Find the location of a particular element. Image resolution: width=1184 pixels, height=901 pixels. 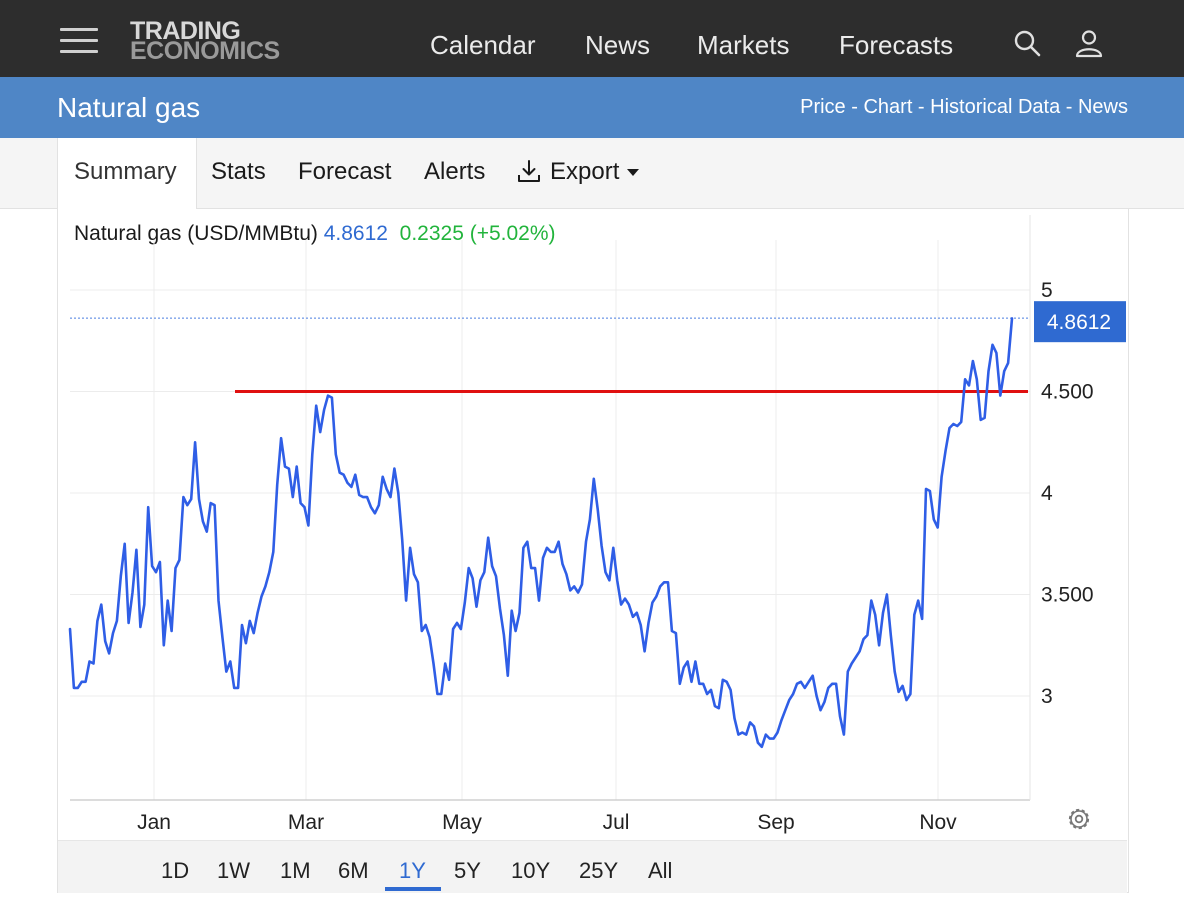

breadcrumb-historical-data: Historical Data is located at coordinates (995, 107).